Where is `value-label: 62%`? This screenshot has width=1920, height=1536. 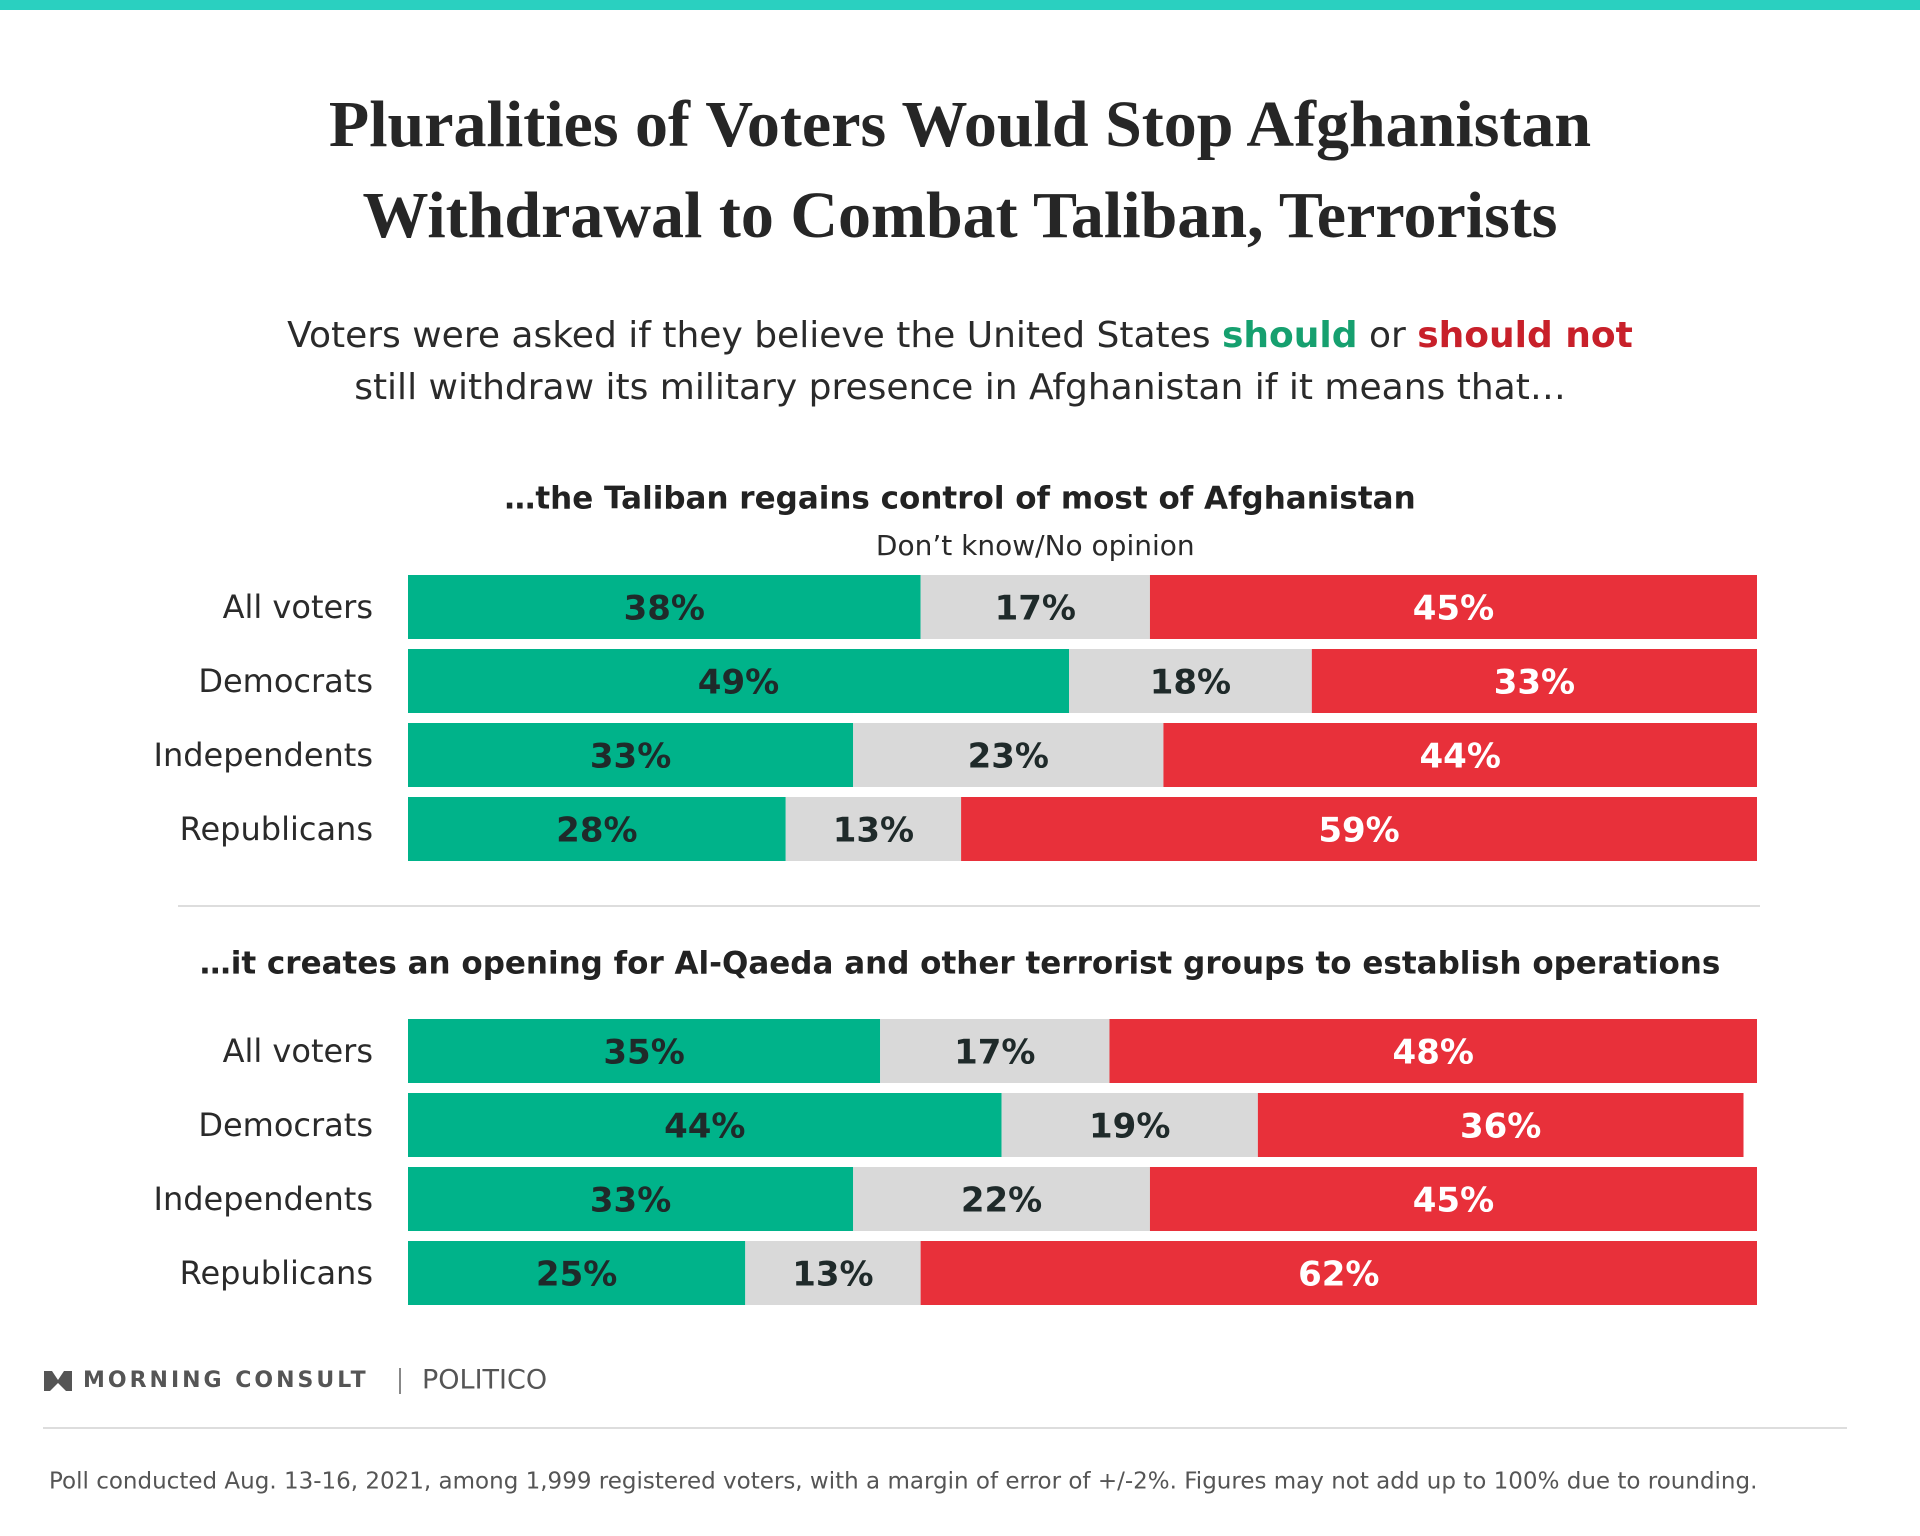
value-label: 62% is located at coordinates (1338, 1275).